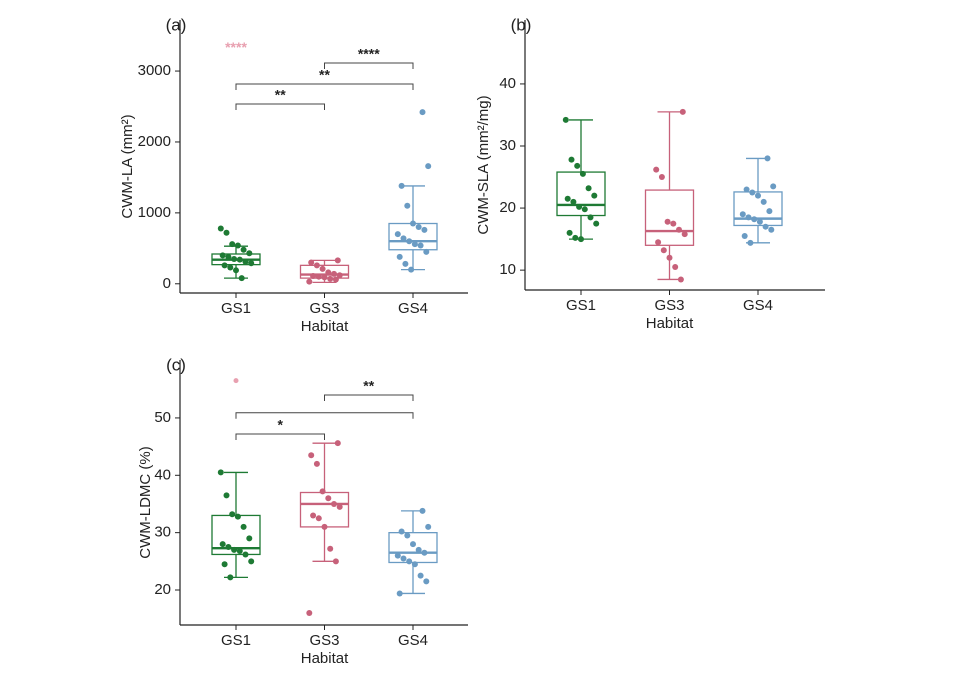 Image resolution: width=960 pixels, height=678 pixels. Describe the element at coordinates (236, 308) in the screenshot. I see `x-tick-label: GS1` at that location.